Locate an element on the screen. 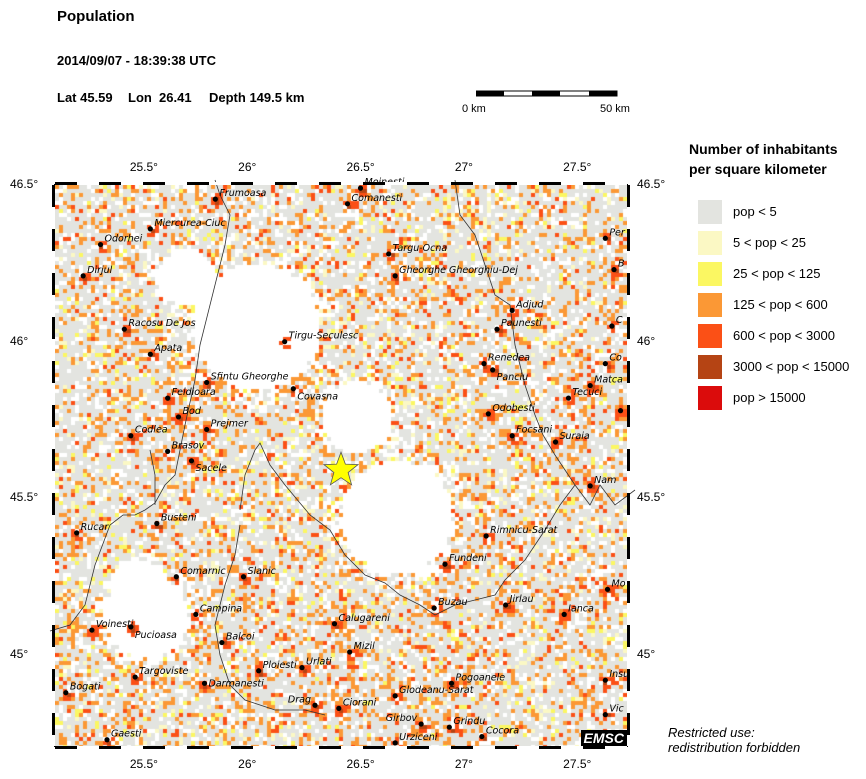 This screenshot has height=779, width=866. lon-tick-label-top: 26° is located at coordinates (247, 167).